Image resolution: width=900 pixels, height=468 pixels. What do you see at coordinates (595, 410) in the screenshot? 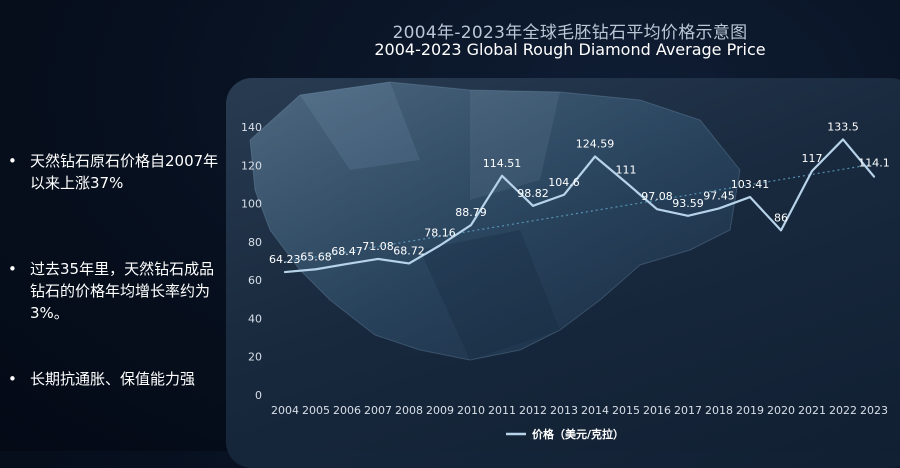
I see `x-tick-label: 2014` at bounding box center [595, 410].